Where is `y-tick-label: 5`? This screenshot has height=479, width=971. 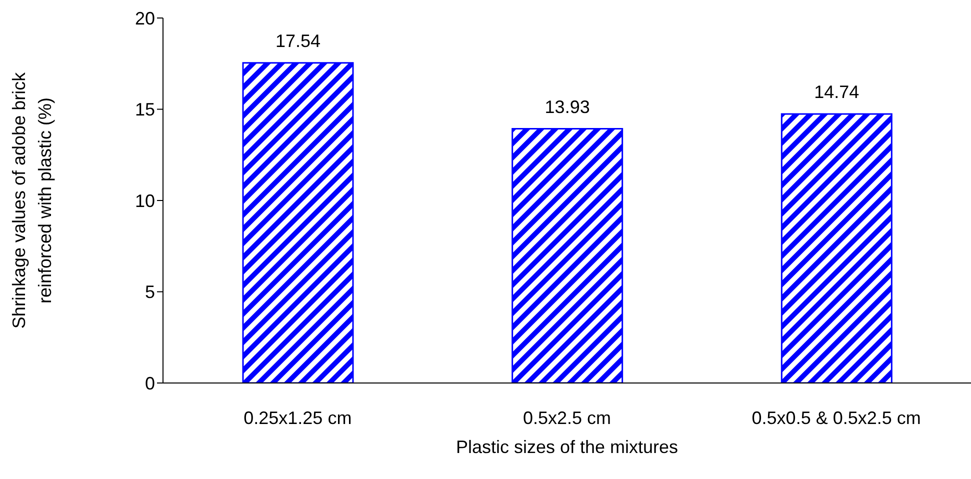
y-tick-label: 5 is located at coordinates (149, 292).